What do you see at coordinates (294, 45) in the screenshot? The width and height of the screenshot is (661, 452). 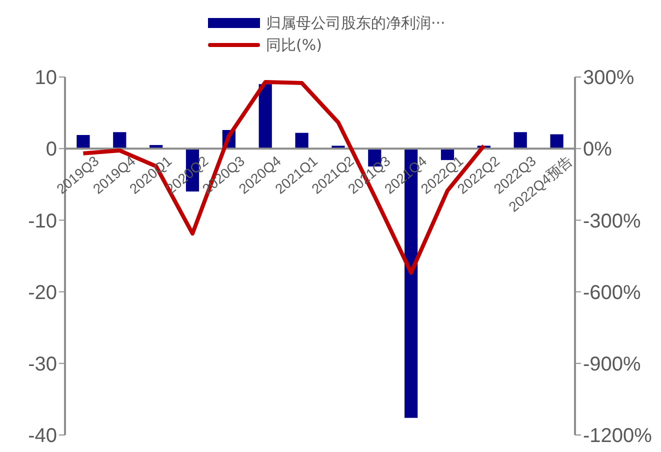 I see `legend-label: 同比(%)` at bounding box center [294, 45].